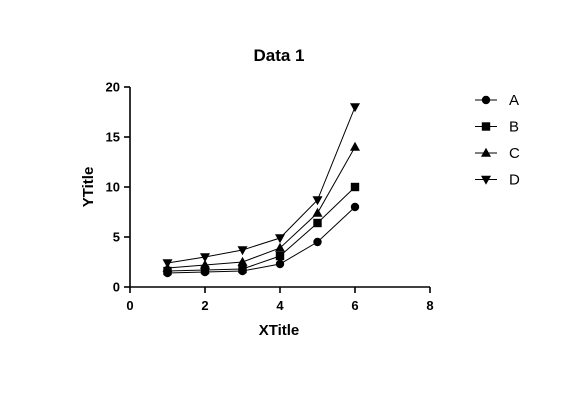  I want to click on y-tick-label: 15, so click(113, 137).